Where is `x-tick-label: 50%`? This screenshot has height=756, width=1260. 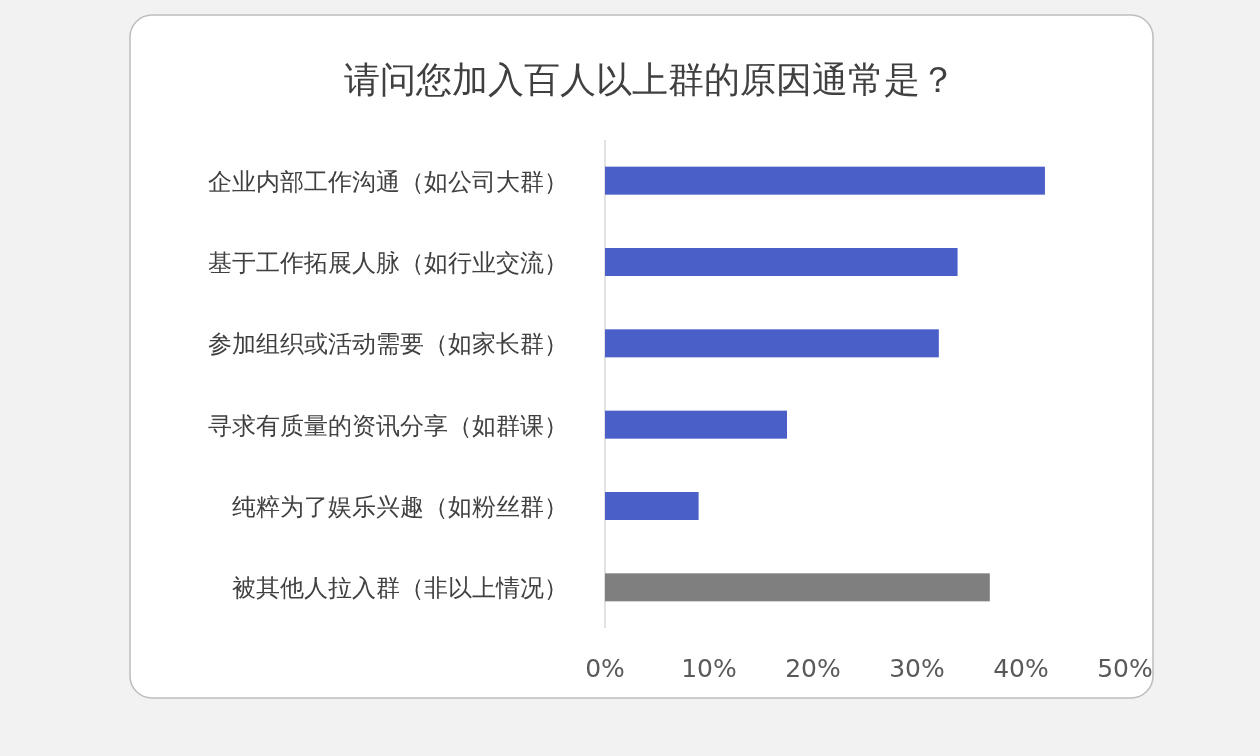
x-tick-label: 50% is located at coordinates (1125, 668).